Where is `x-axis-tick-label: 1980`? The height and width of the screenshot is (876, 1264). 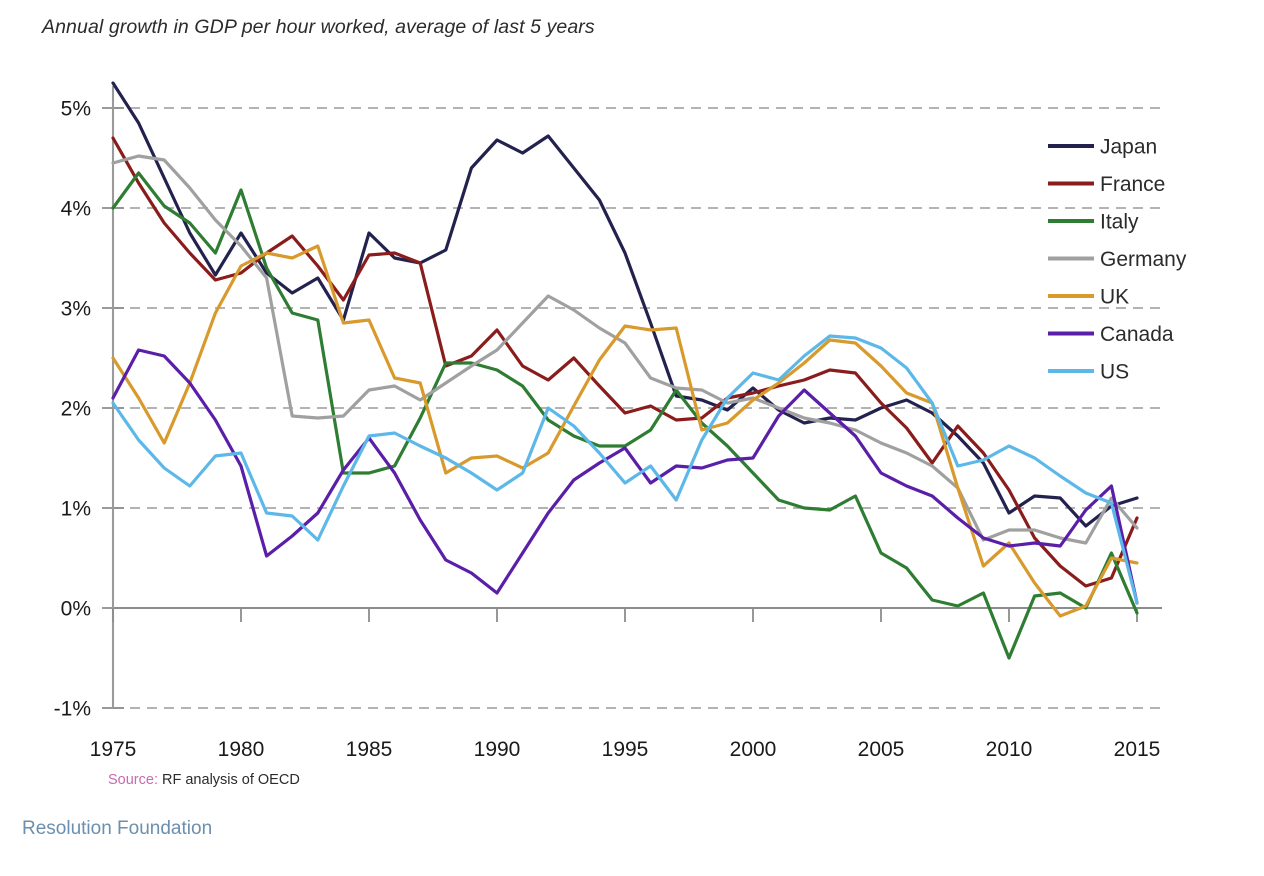 x-axis-tick-label: 1980 is located at coordinates (241, 747).